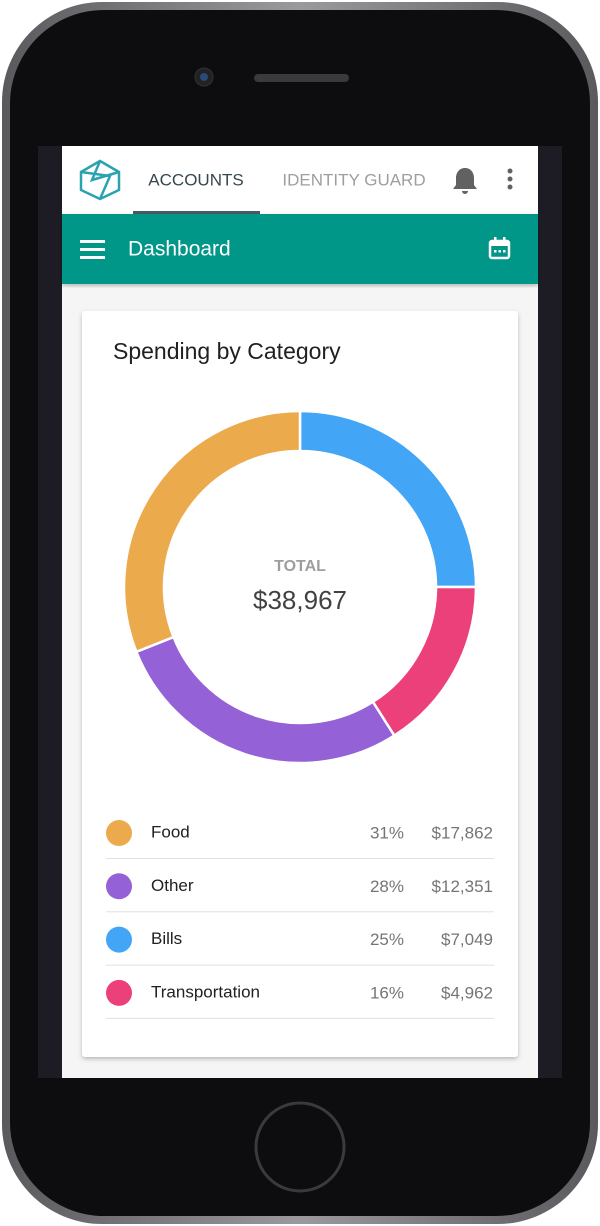 The height and width of the screenshot is (1226, 600). Describe the element at coordinates (204, 77) in the screenshot. I see `camera-lens` at that location.